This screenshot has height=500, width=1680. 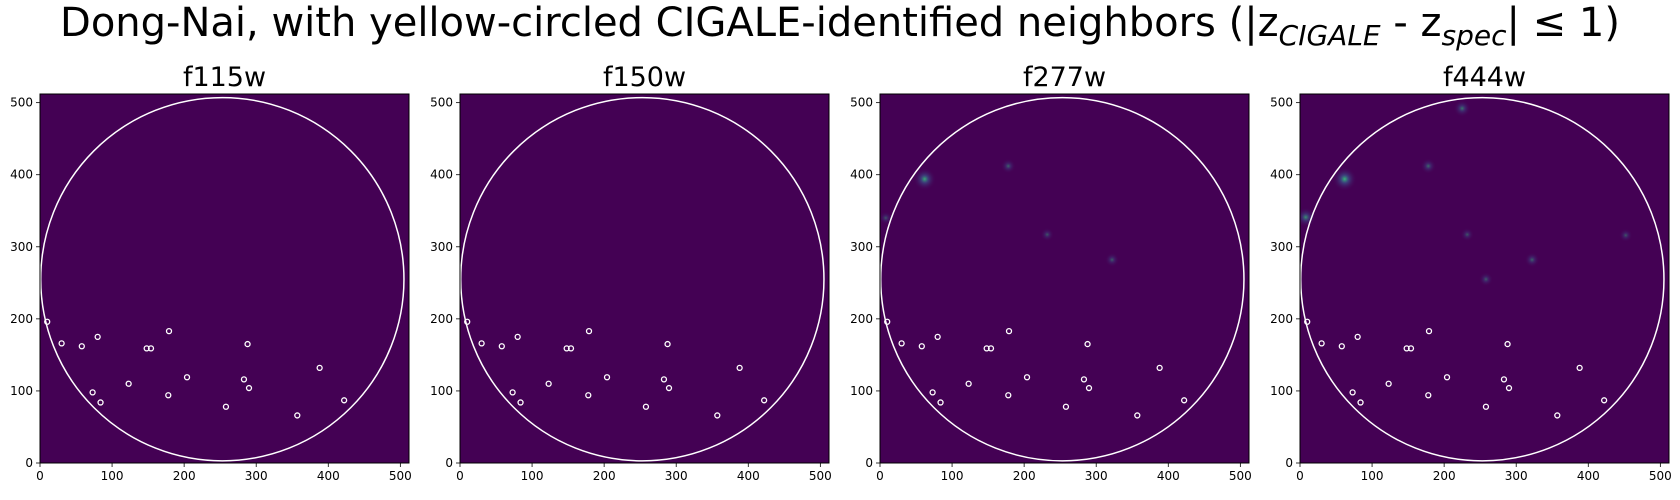 I want to click on panel-title: f150w, so click(x=644, y=77).